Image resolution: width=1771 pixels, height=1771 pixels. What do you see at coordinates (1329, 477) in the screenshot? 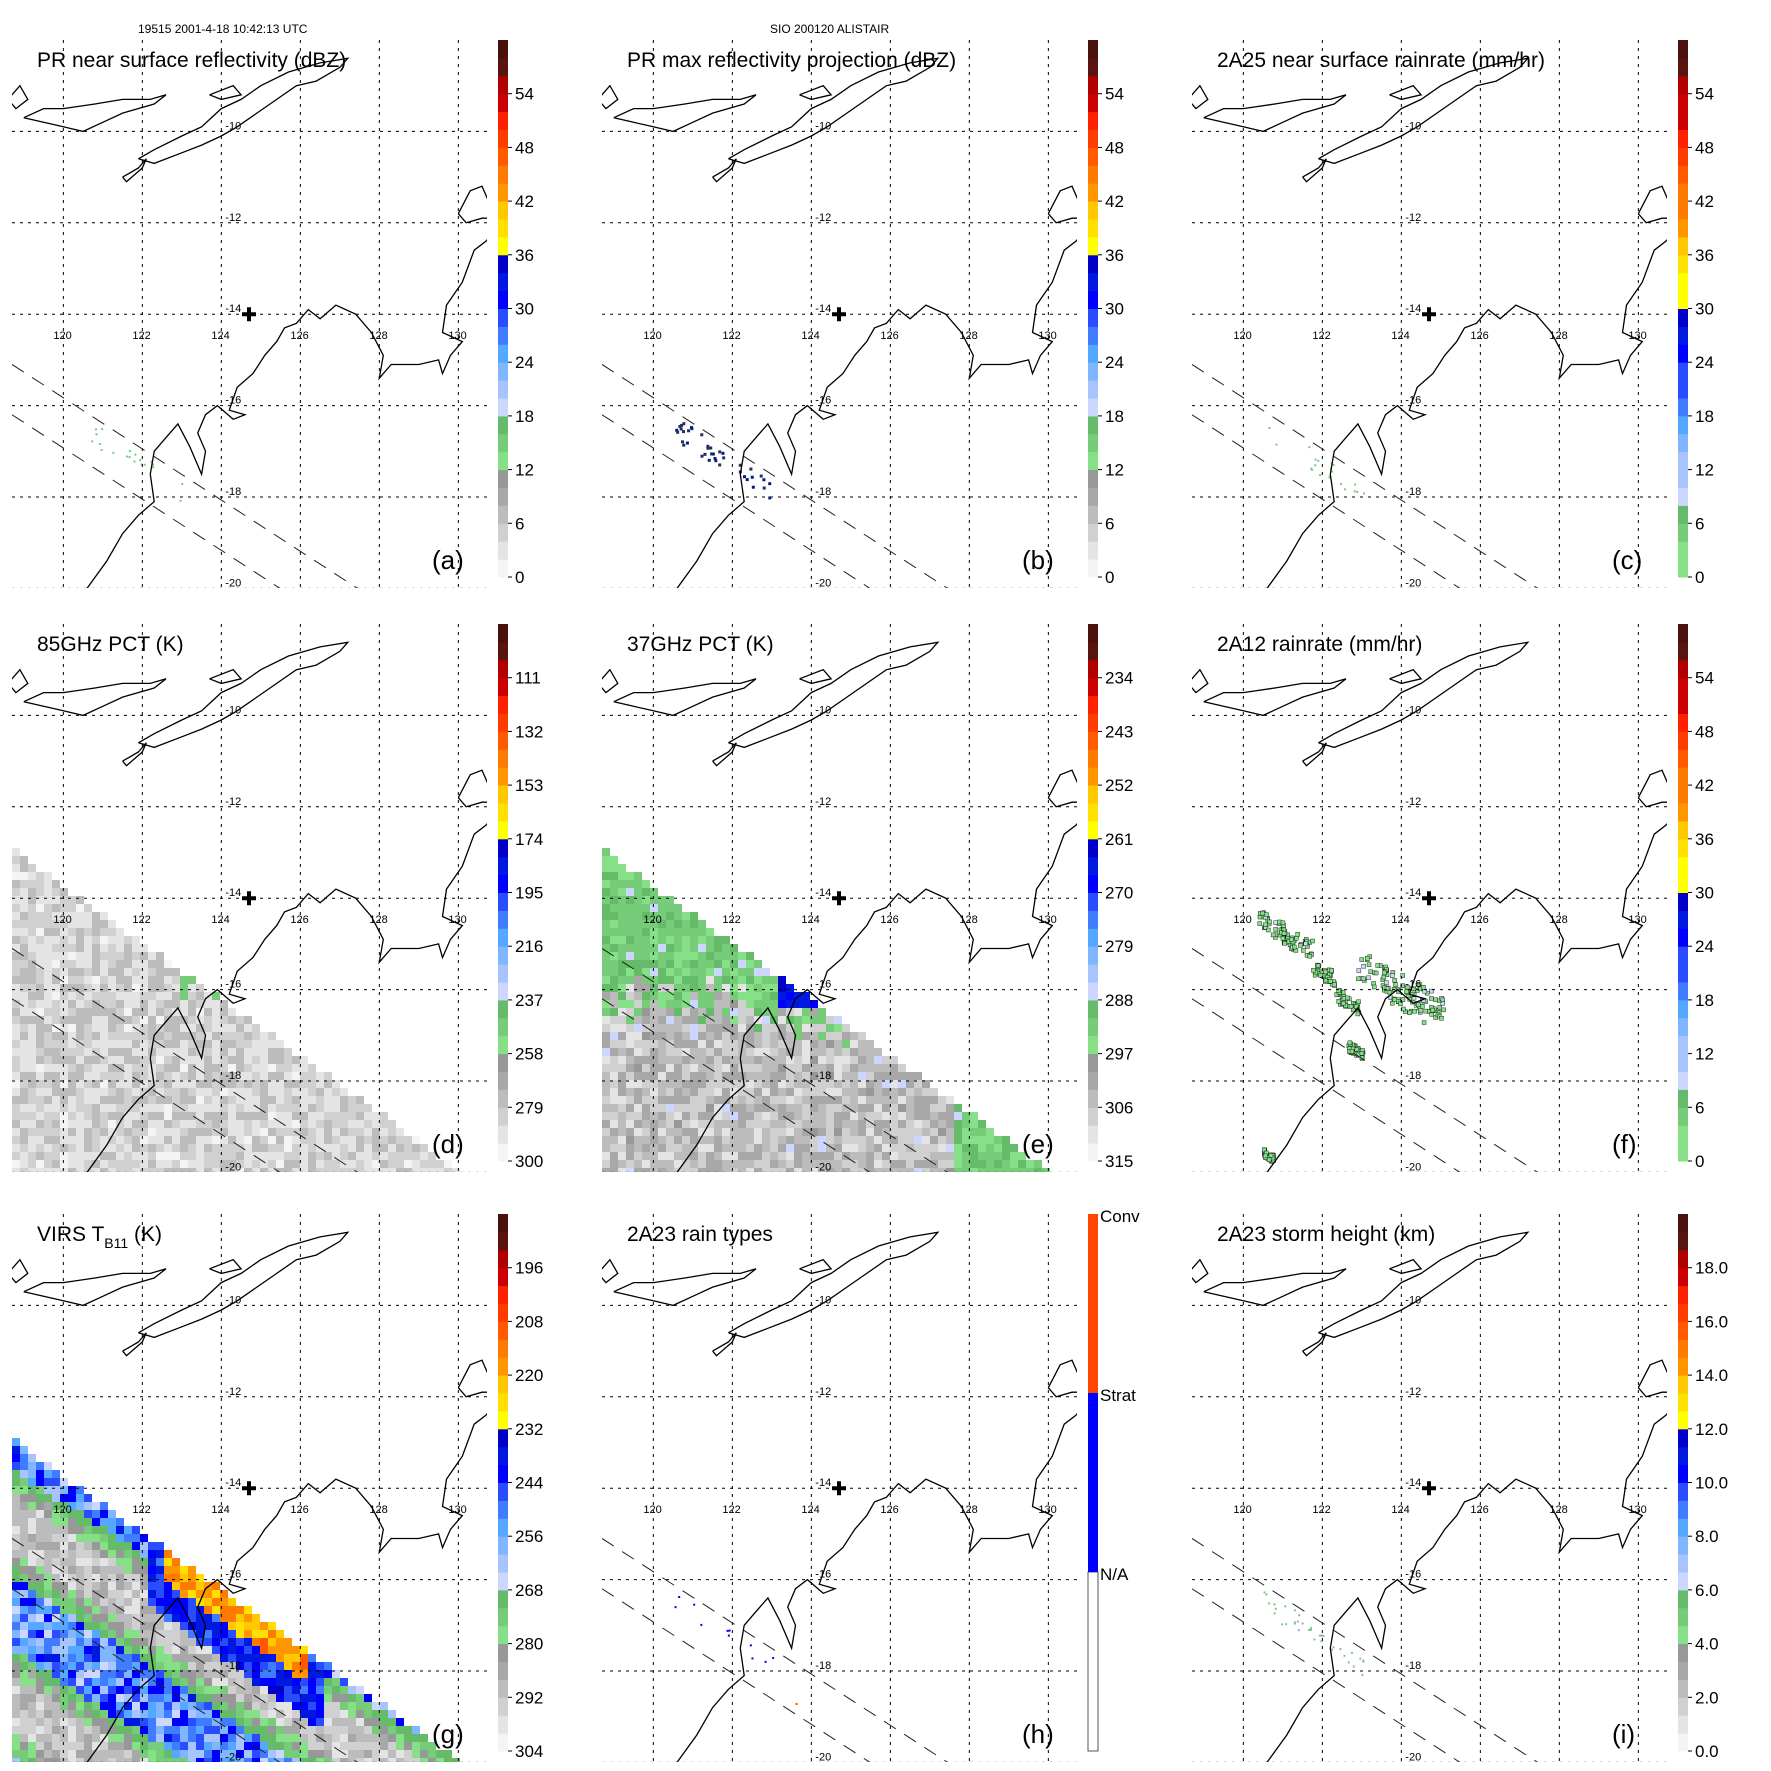
I see `rain-pixel` at bounding box center [1329, 477].